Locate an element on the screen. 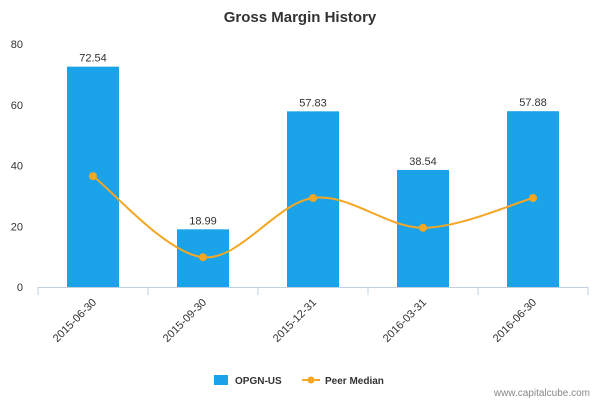 The width and height of the screenshot is (600, 400). bar-value-label: 72.54 is located at coordinates (93, 59).